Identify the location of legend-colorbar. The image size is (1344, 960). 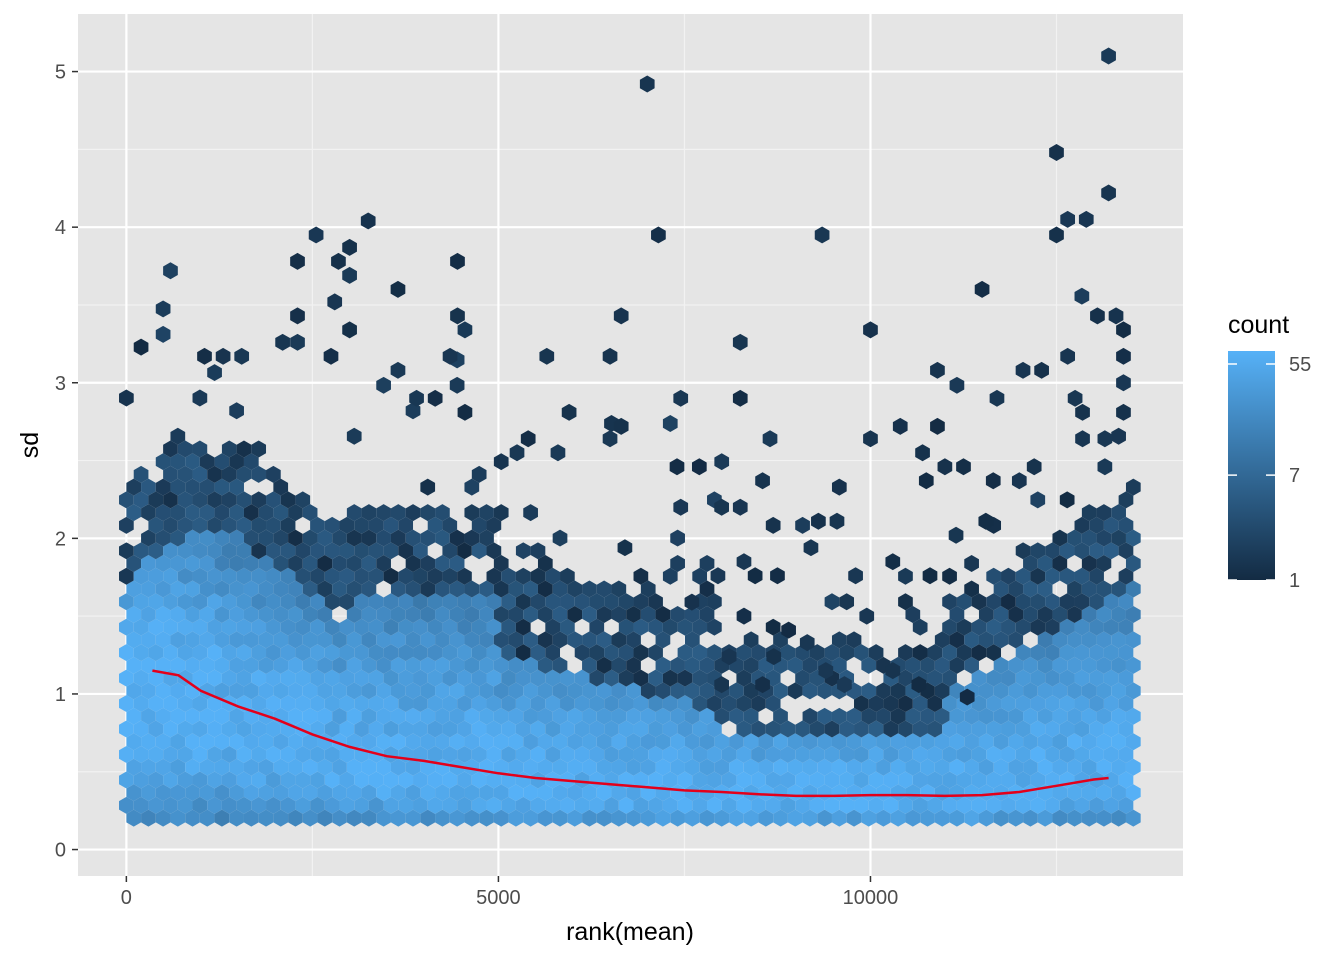
(1251, 465).